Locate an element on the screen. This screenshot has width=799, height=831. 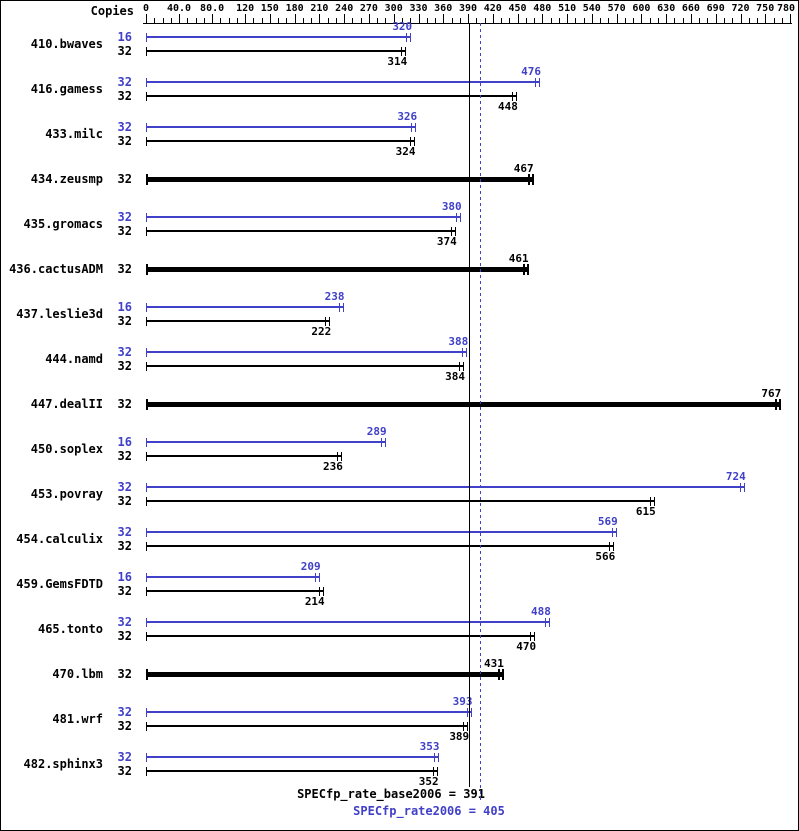
axis-tick-label: 420 is located at coordinates (492, 8).